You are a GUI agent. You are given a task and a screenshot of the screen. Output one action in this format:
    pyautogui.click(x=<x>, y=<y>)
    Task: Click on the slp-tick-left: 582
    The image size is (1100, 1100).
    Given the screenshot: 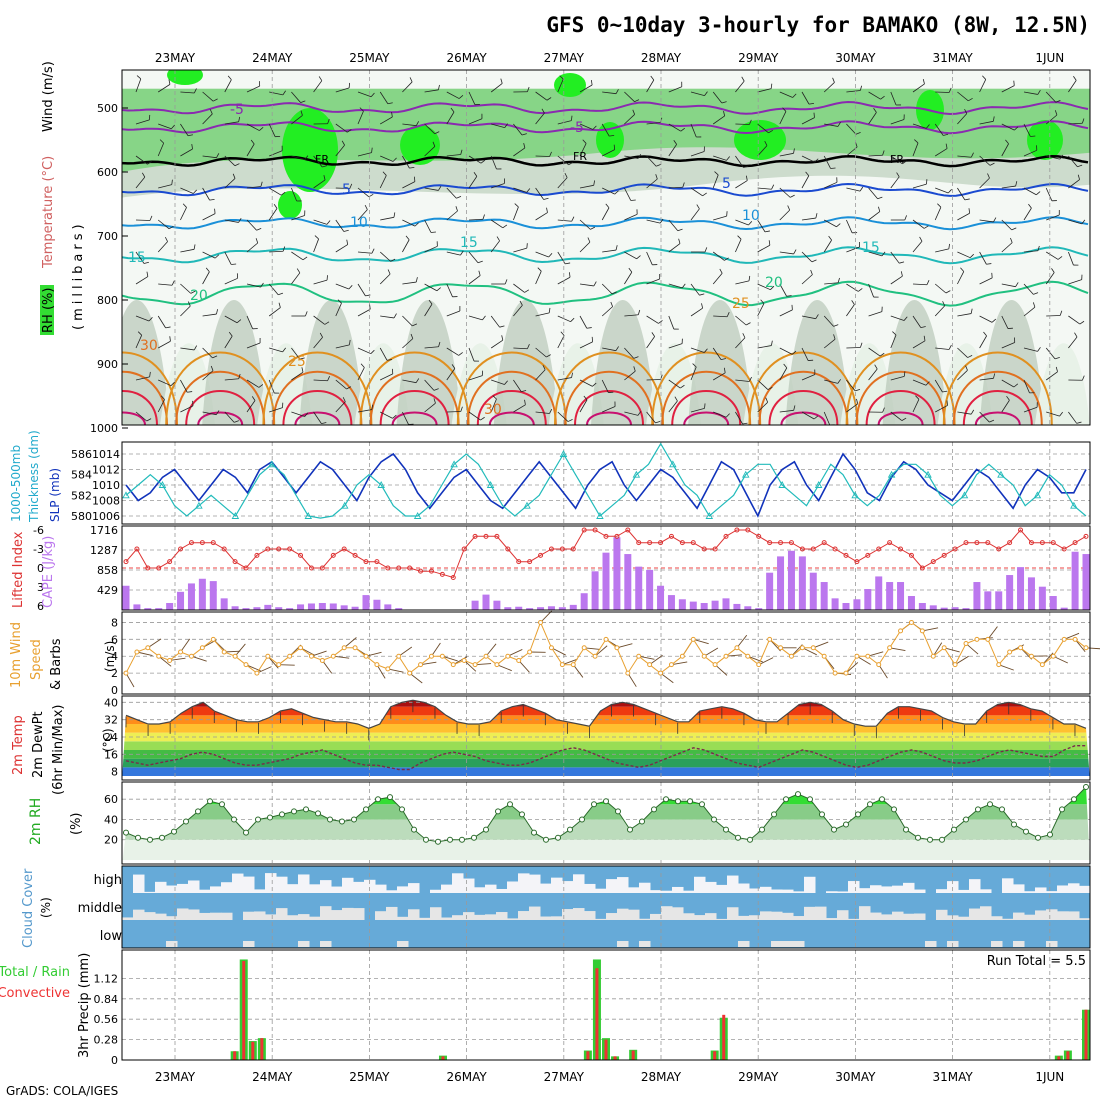 What is the action you would take?
    pyautogui.click(x=81, y=495)
    